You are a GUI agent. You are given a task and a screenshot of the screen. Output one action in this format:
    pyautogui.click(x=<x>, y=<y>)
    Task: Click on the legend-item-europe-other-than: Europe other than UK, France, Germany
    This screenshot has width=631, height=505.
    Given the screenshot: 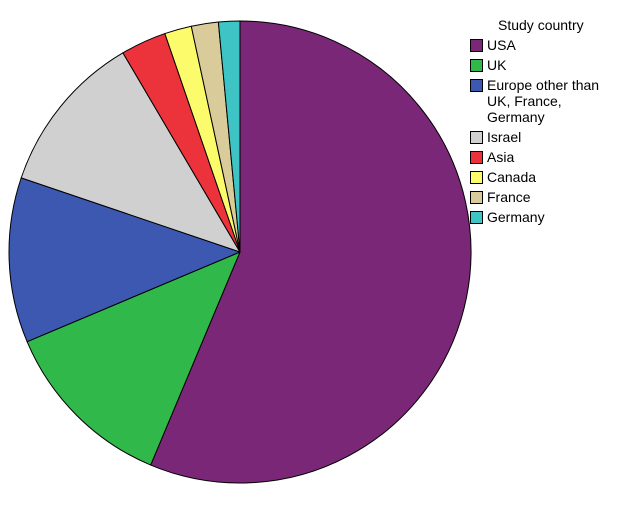 What is the action you would take?
    pyautogui.click(x=550, y=101)
    